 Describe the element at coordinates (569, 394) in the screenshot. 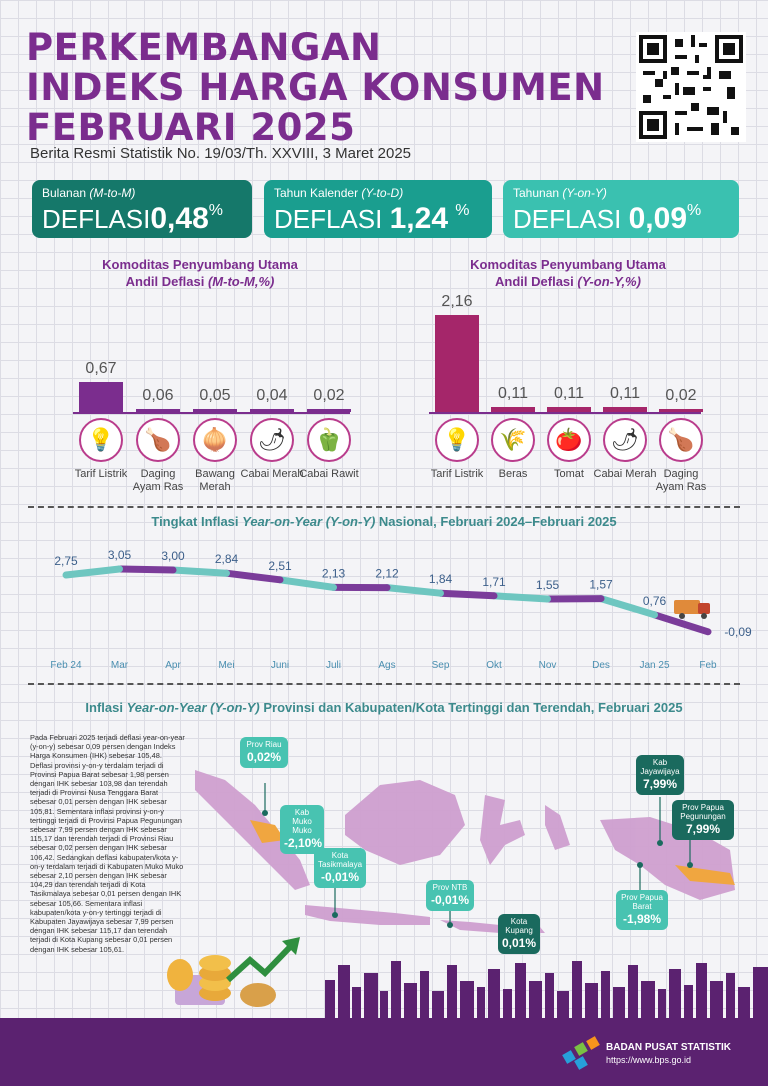

I see `yoy-bar-label-2: 0,11` at that location.